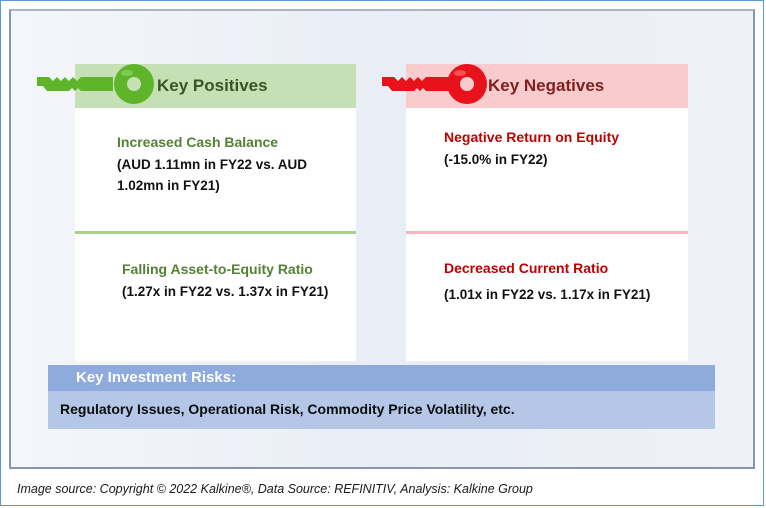 The width and height of the screenshot is (766, 508). I want to click on positive-item-title: Increased Cash Balance, so click(198, 142).